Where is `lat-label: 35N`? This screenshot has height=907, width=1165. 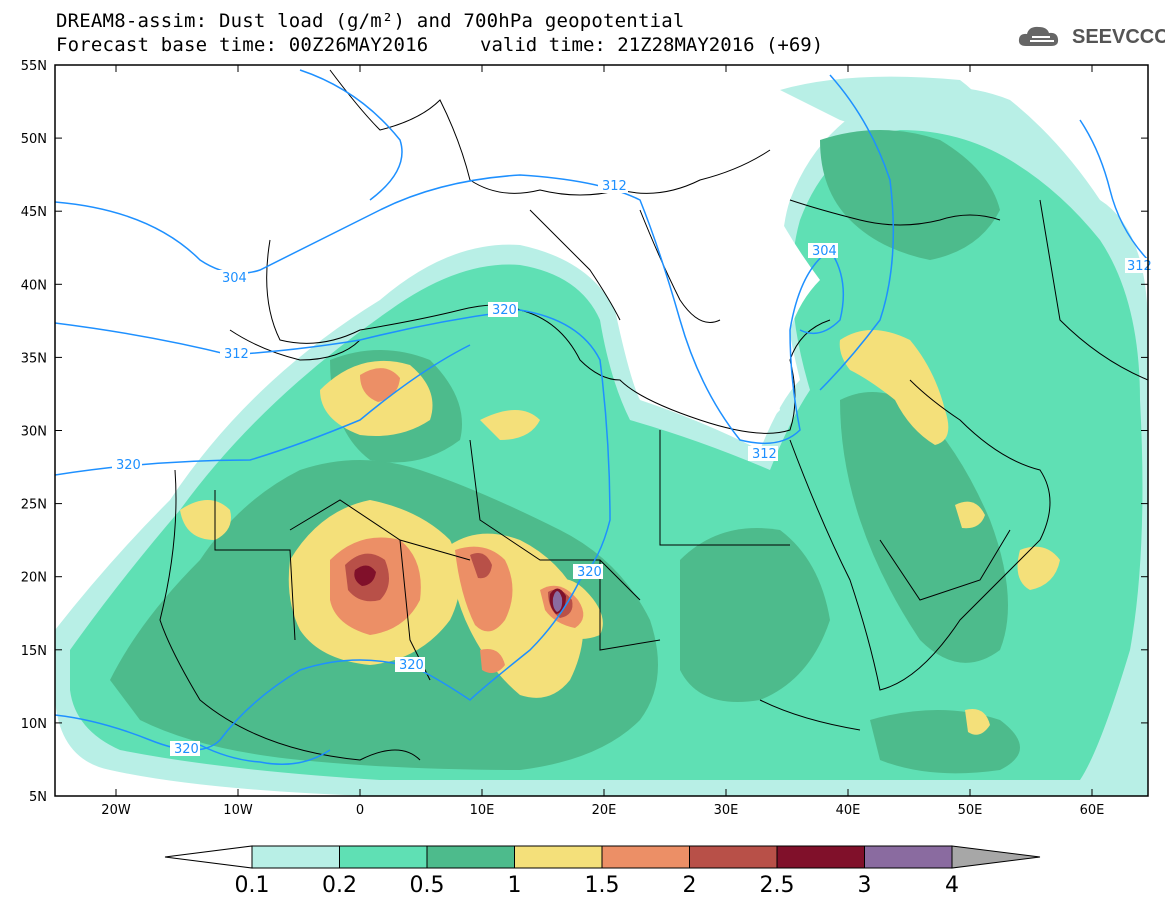
lat-label: 35N is located at coordinates (34, 358).